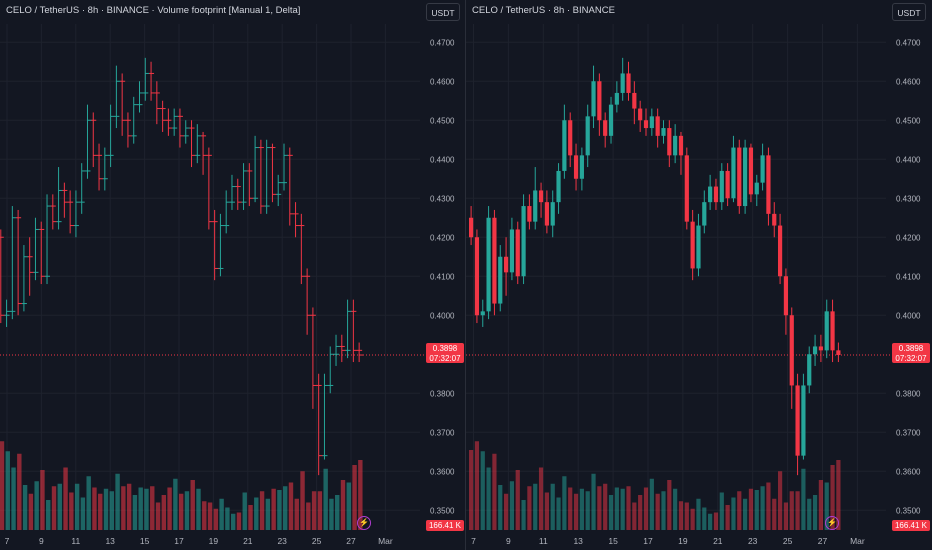  I want to click on bar-countdown-label: 07:32:07, so click(445, 358).